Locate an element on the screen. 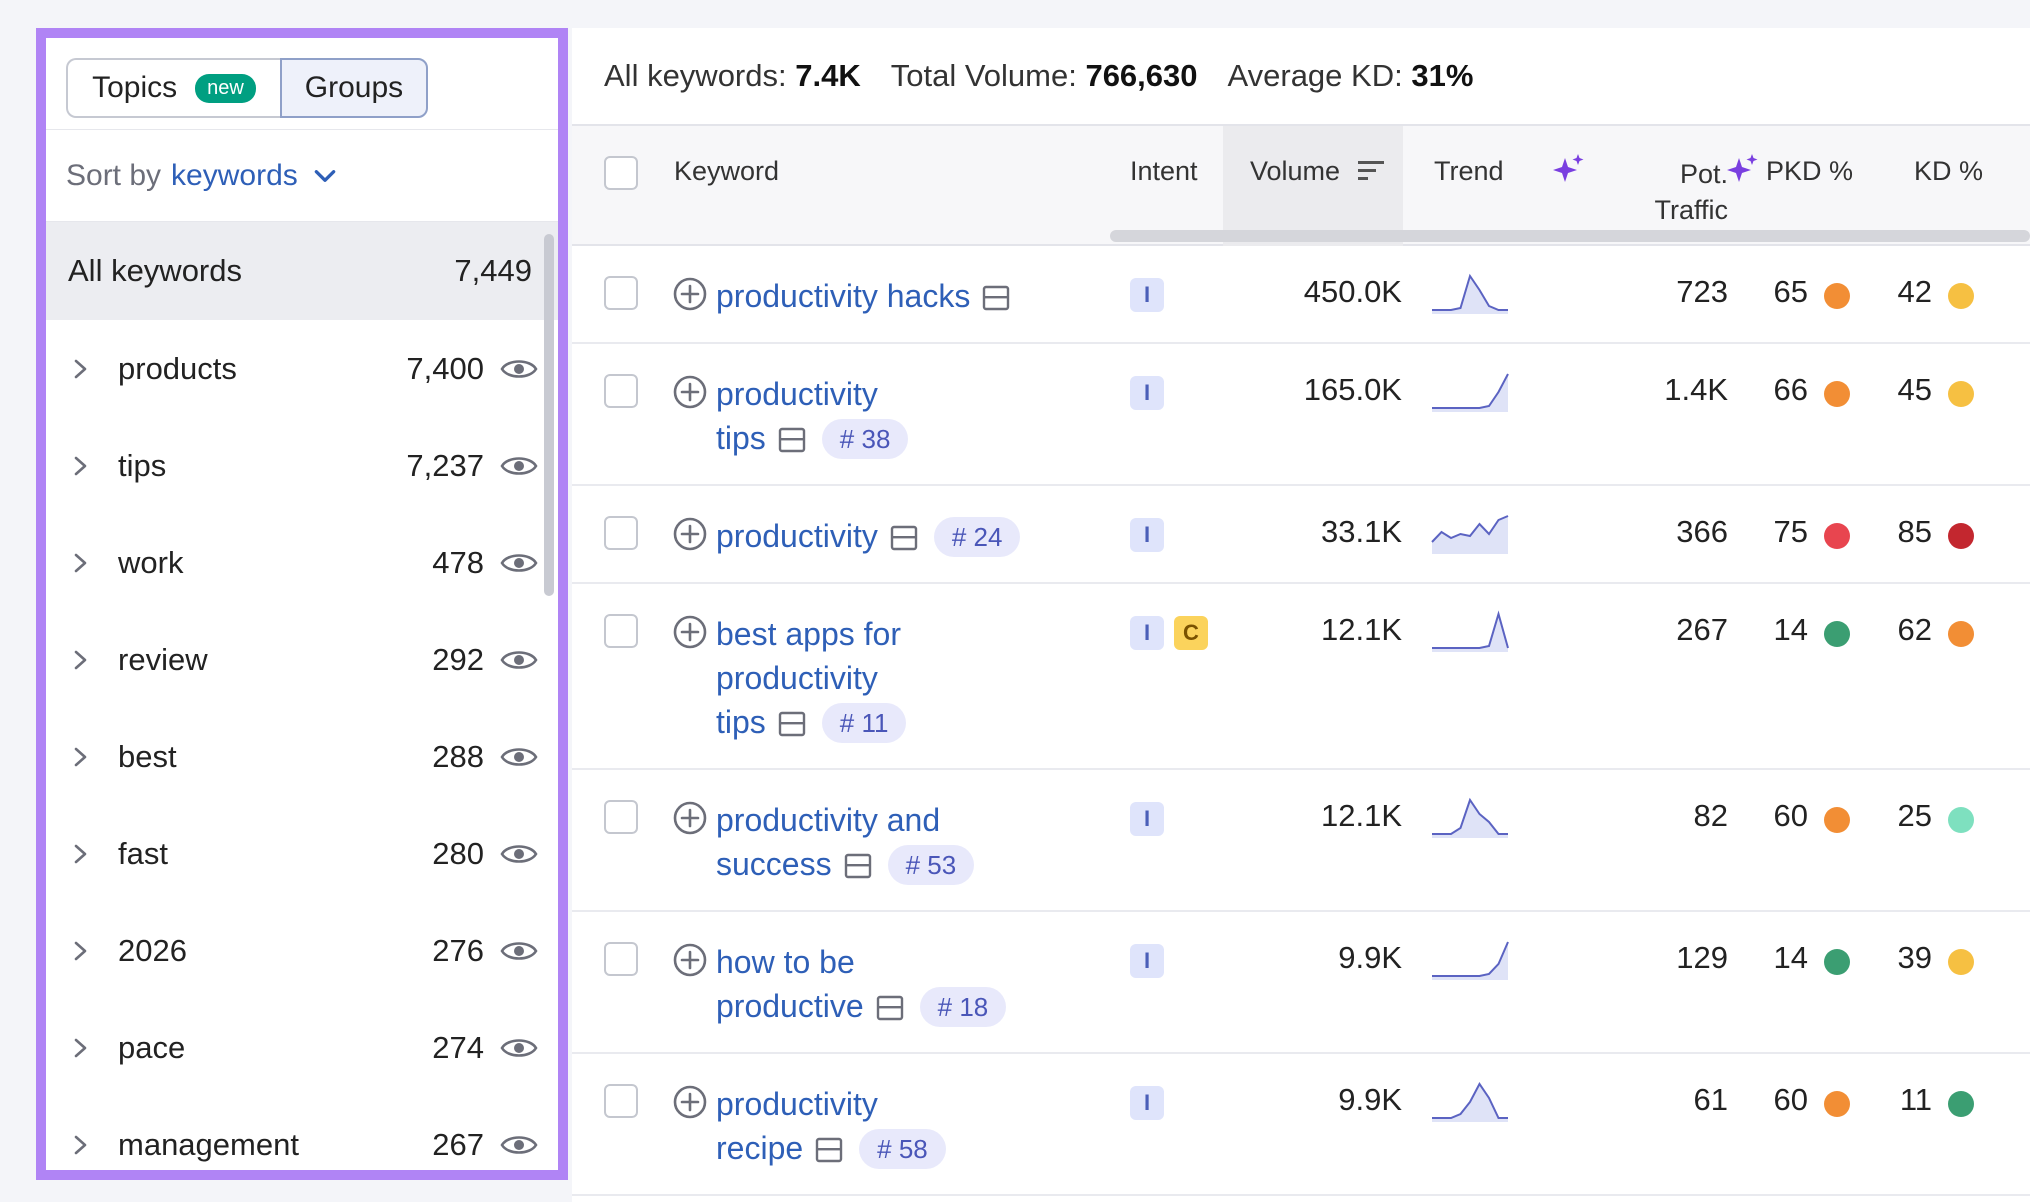 The image size is (2030, 1202). groups-tab: Groups is located at coordinates (354, 88).